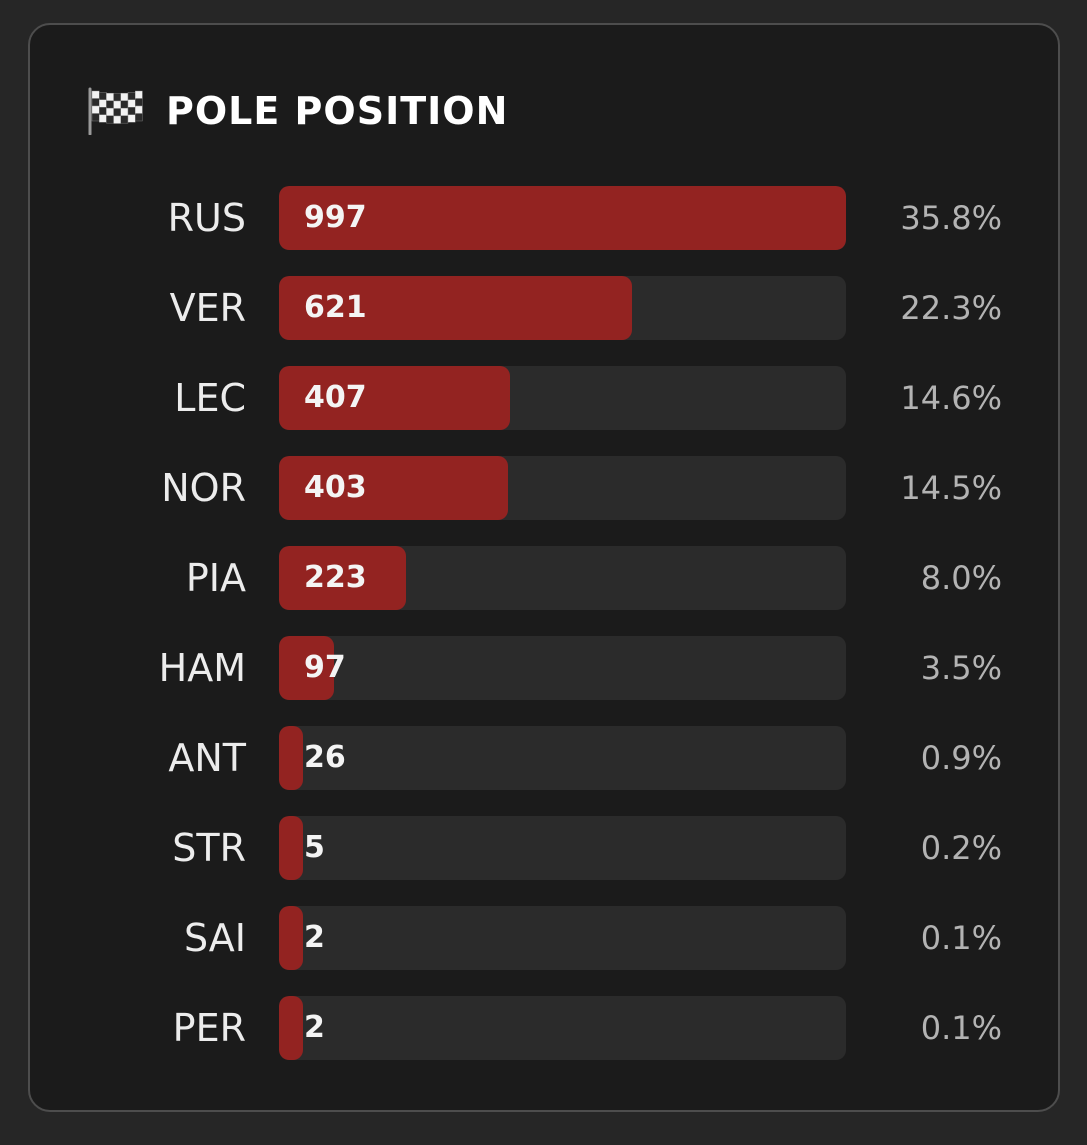 The image size is (1087, 1145). Describe the element at coordinates (335, 217) in the screenshot. I see `bar-value-label: 997` at that location.